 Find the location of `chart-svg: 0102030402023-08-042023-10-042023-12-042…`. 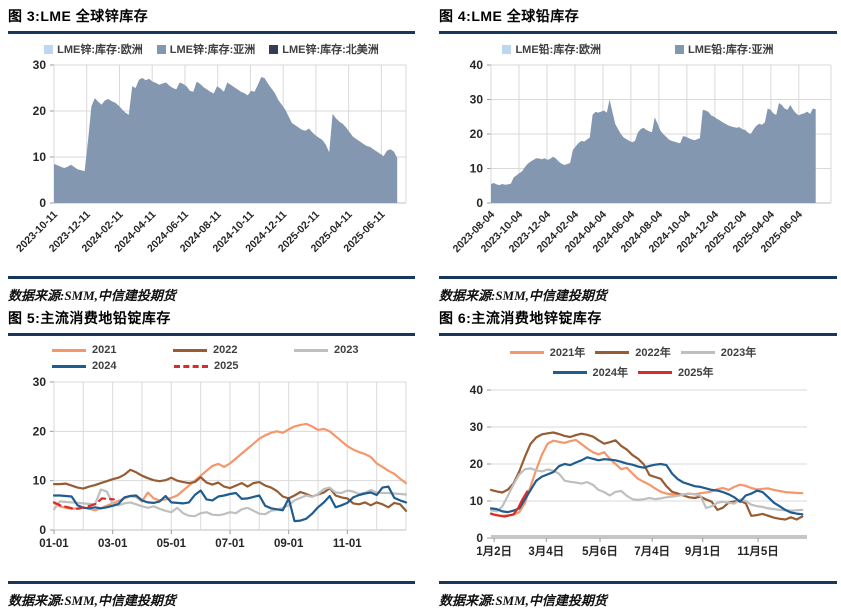

chart-svg: 0102030402023-08-042023-10-042023-12-042… is located at coordinates (641, 156).